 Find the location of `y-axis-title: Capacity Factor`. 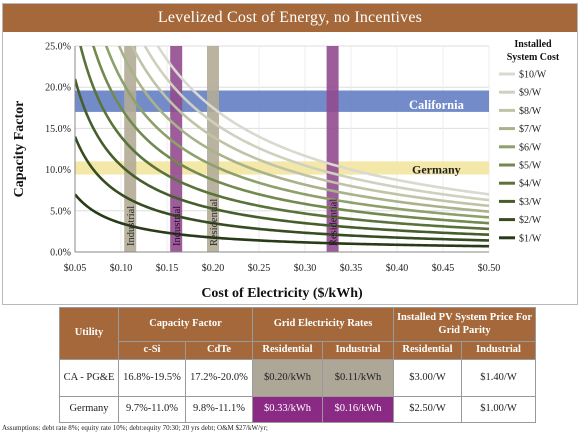

y-axis-title: Capacity Factor is located at coordinates (19, 149).